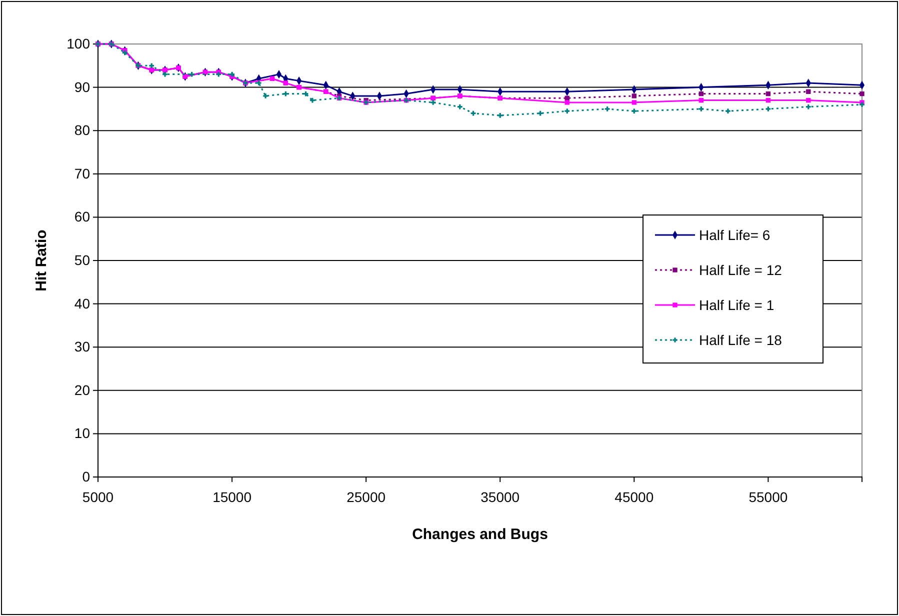 This screenshot has width=899, height=616. I want to click on y-tick-label: 60, so click(82, 216).